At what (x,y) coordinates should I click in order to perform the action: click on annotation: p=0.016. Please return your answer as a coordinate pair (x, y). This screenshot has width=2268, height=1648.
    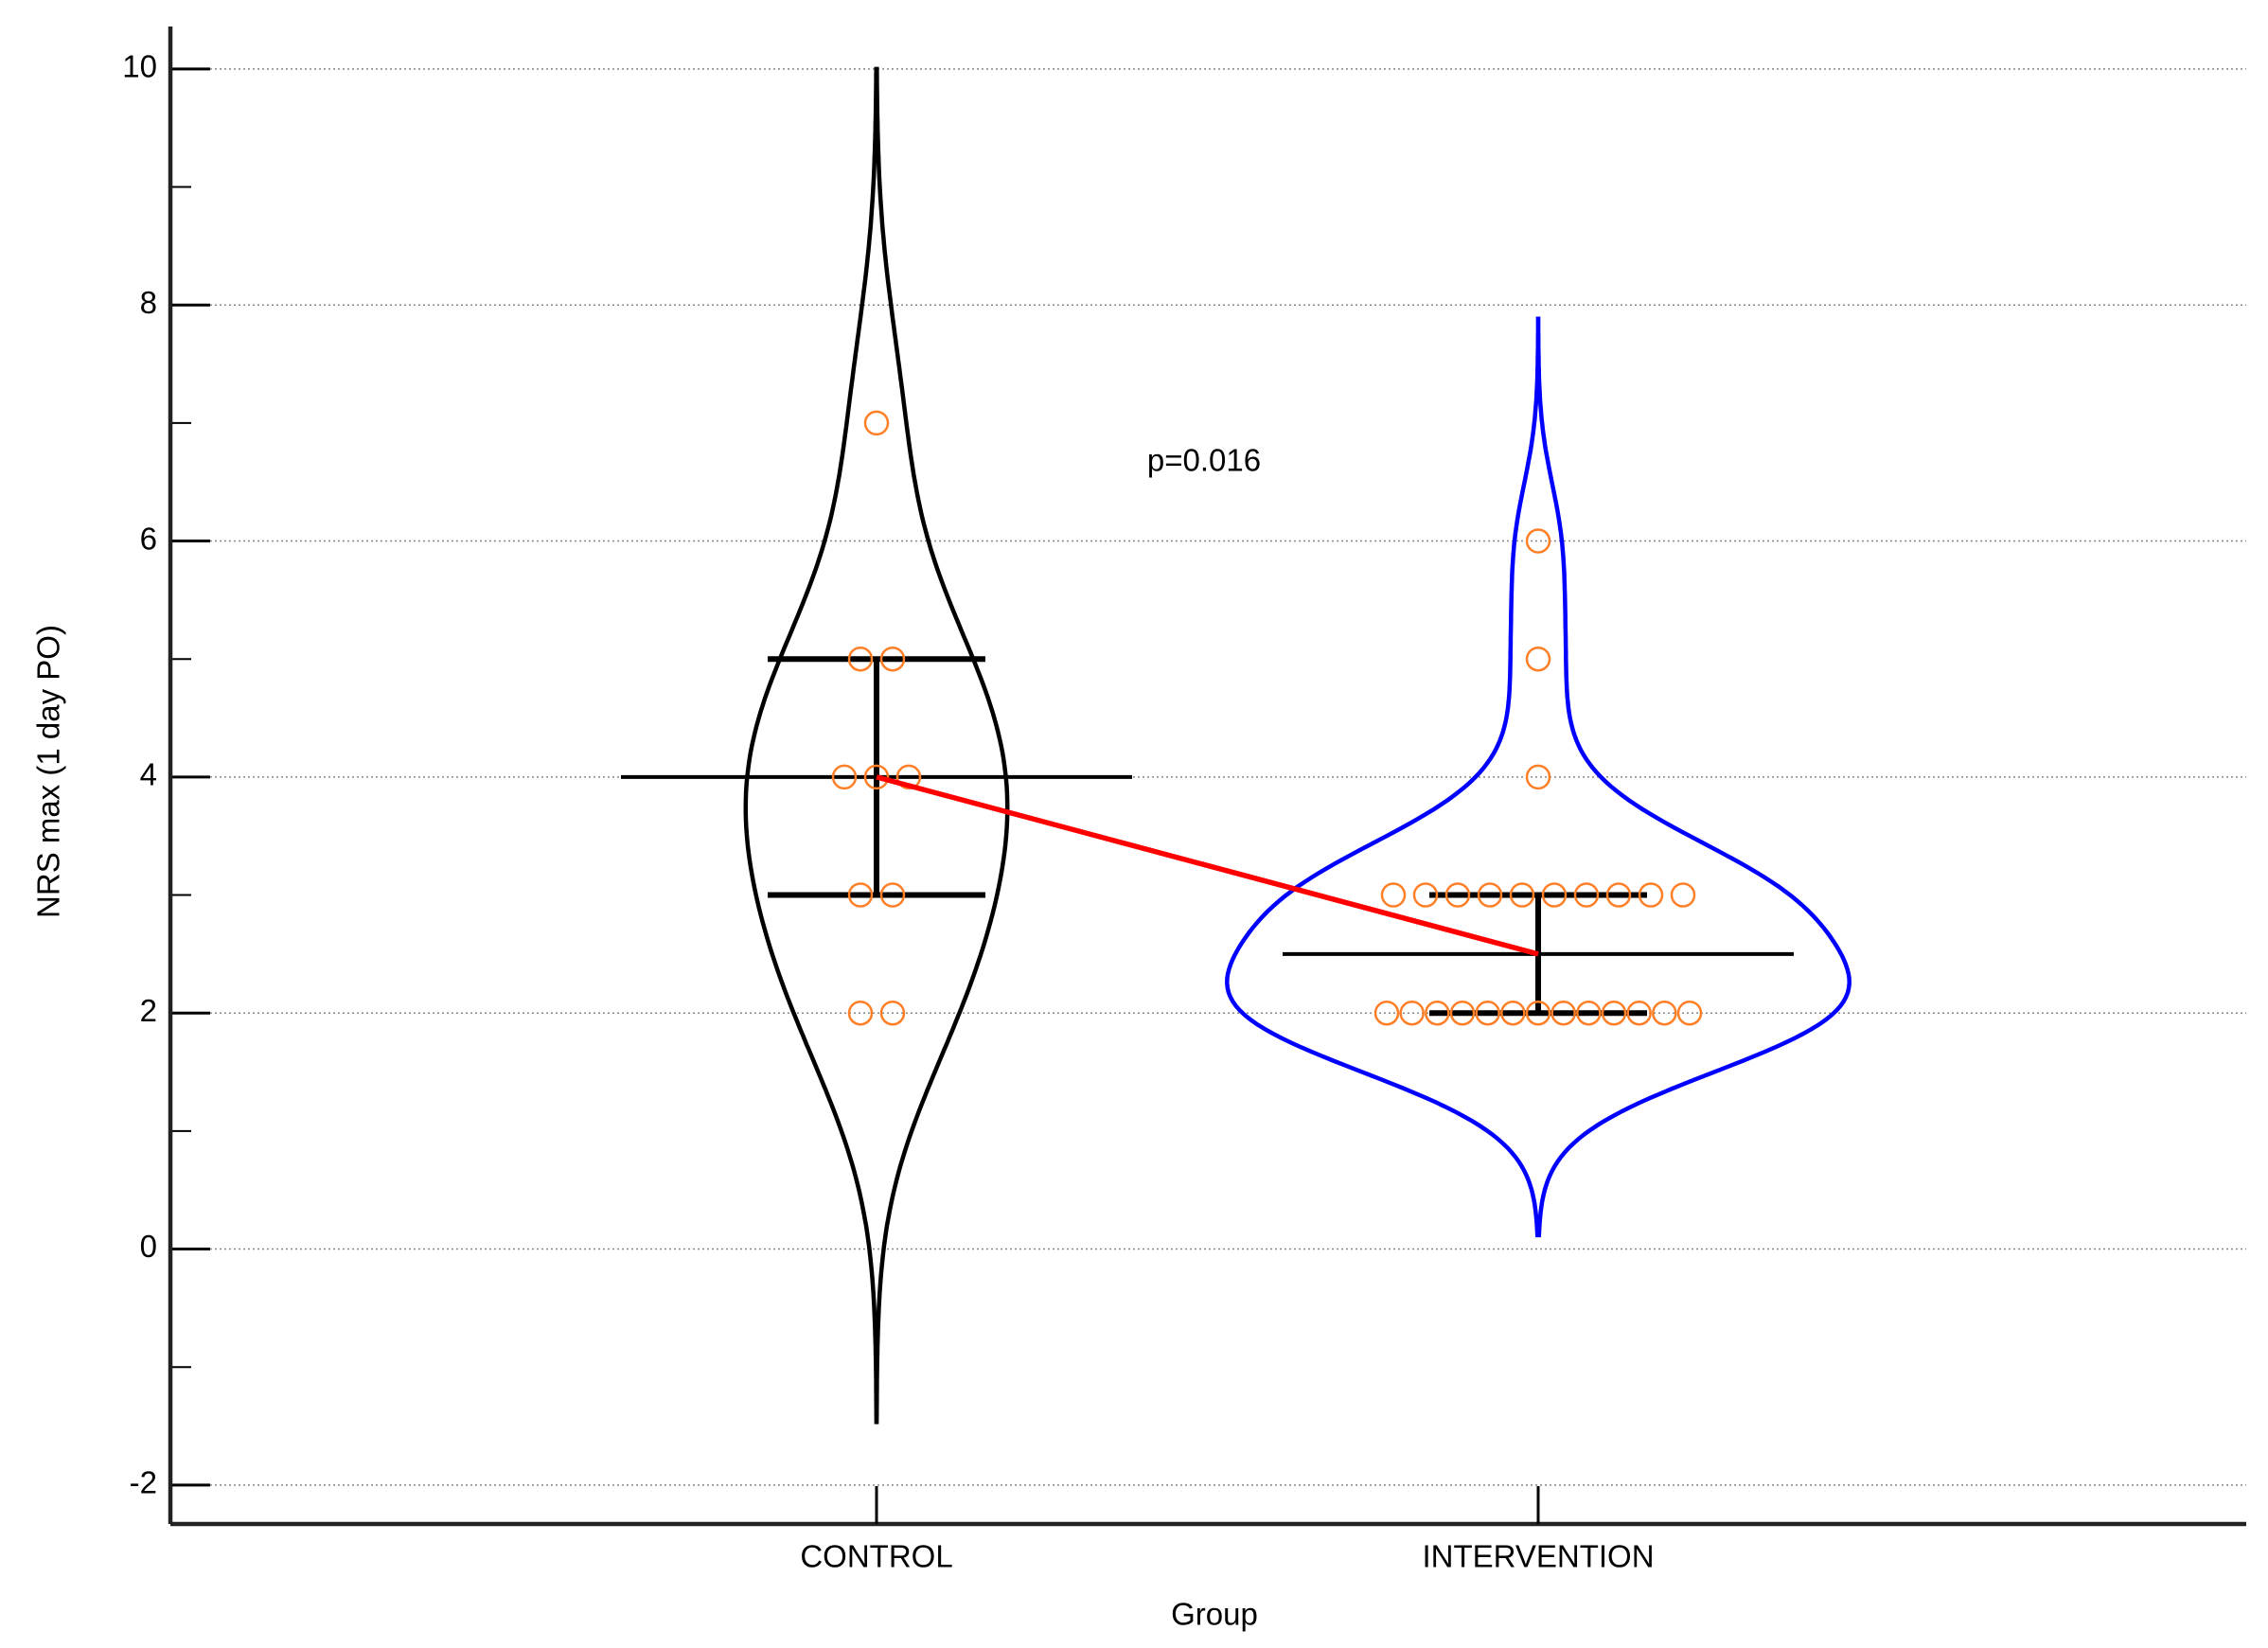
    Looking at the image, I should click on (1204, 460).